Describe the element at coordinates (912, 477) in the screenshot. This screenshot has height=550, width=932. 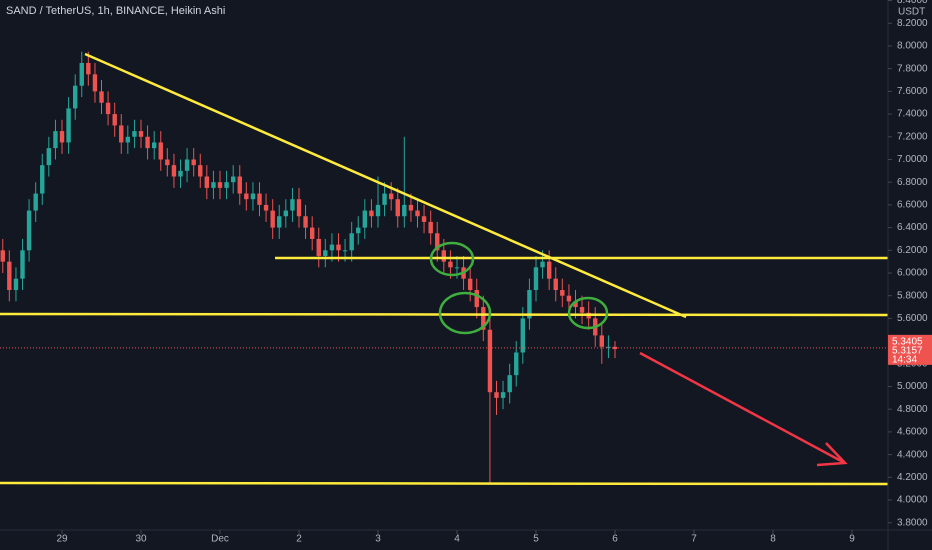
I see `y-tick-label: 4.2000` at that location.